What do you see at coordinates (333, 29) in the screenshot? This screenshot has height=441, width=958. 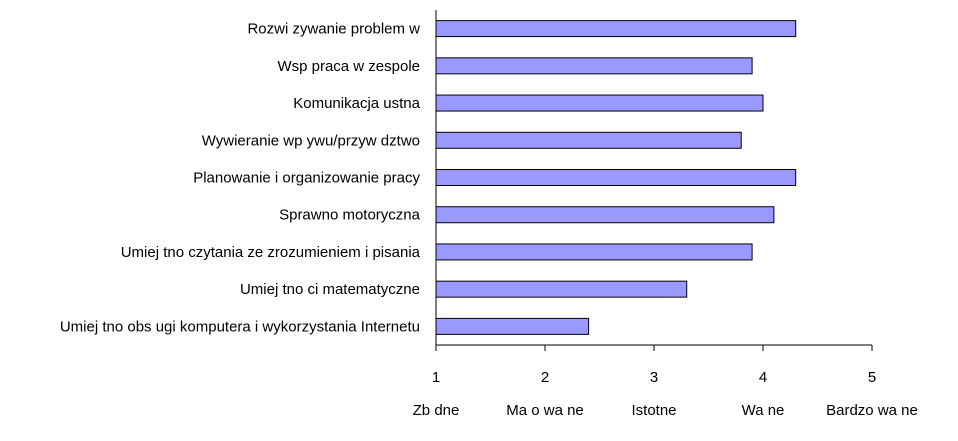 I see `category-label-1: Rozwi zywanie problem w` at bounding box center [333, 29].